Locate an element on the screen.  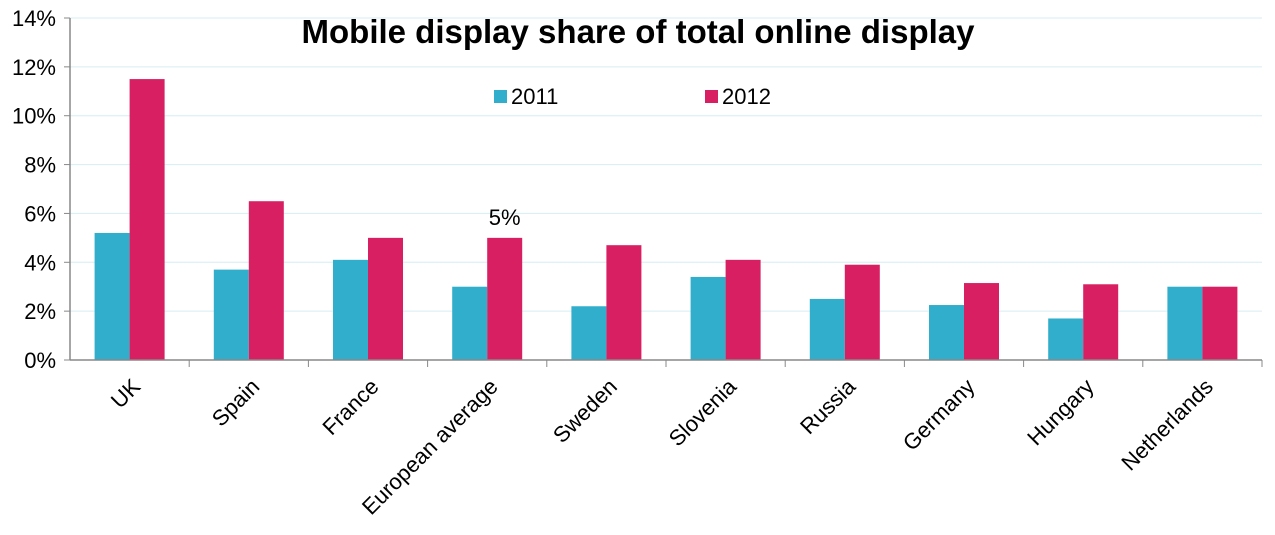
y-tick-label: 10% is located at coordinates (34, 116).